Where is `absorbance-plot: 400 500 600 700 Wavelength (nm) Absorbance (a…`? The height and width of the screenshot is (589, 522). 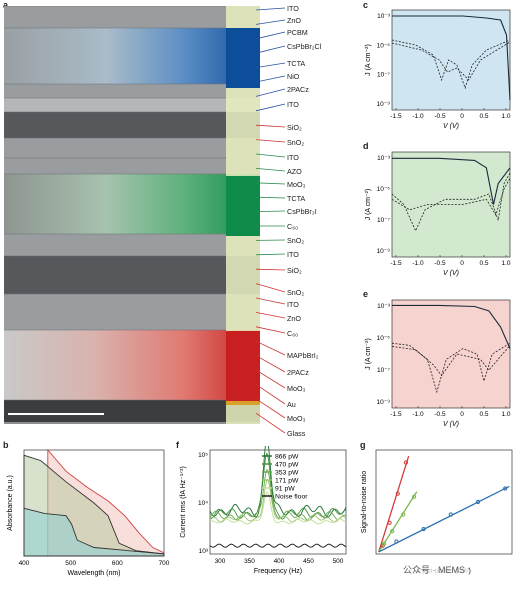
absorbance-plot: 400 500 600 700 Wavelength (nm) Absorbance (a… is located at coordinates (88, 512).